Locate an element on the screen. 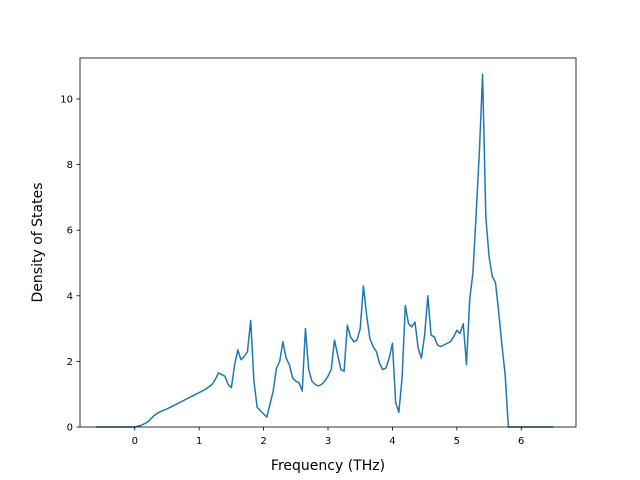 Image resolution: width=640 pixels, height=480 pixels. y-tick-label: 0 is located at coordinates (70, 428).